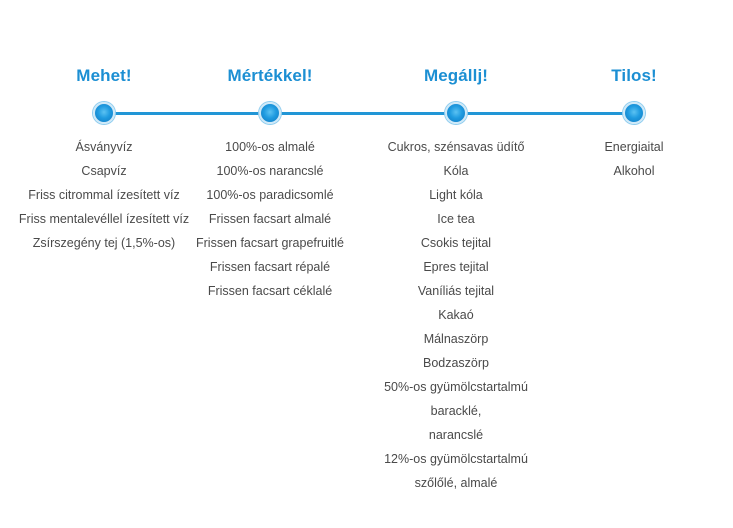 Image resolution: width=733 pixels, height=528 pixels. What do you see at coordinates (456, 267) in the screenshot?
I see `list-item: Epres tejital` at bounding box center [456, 267].